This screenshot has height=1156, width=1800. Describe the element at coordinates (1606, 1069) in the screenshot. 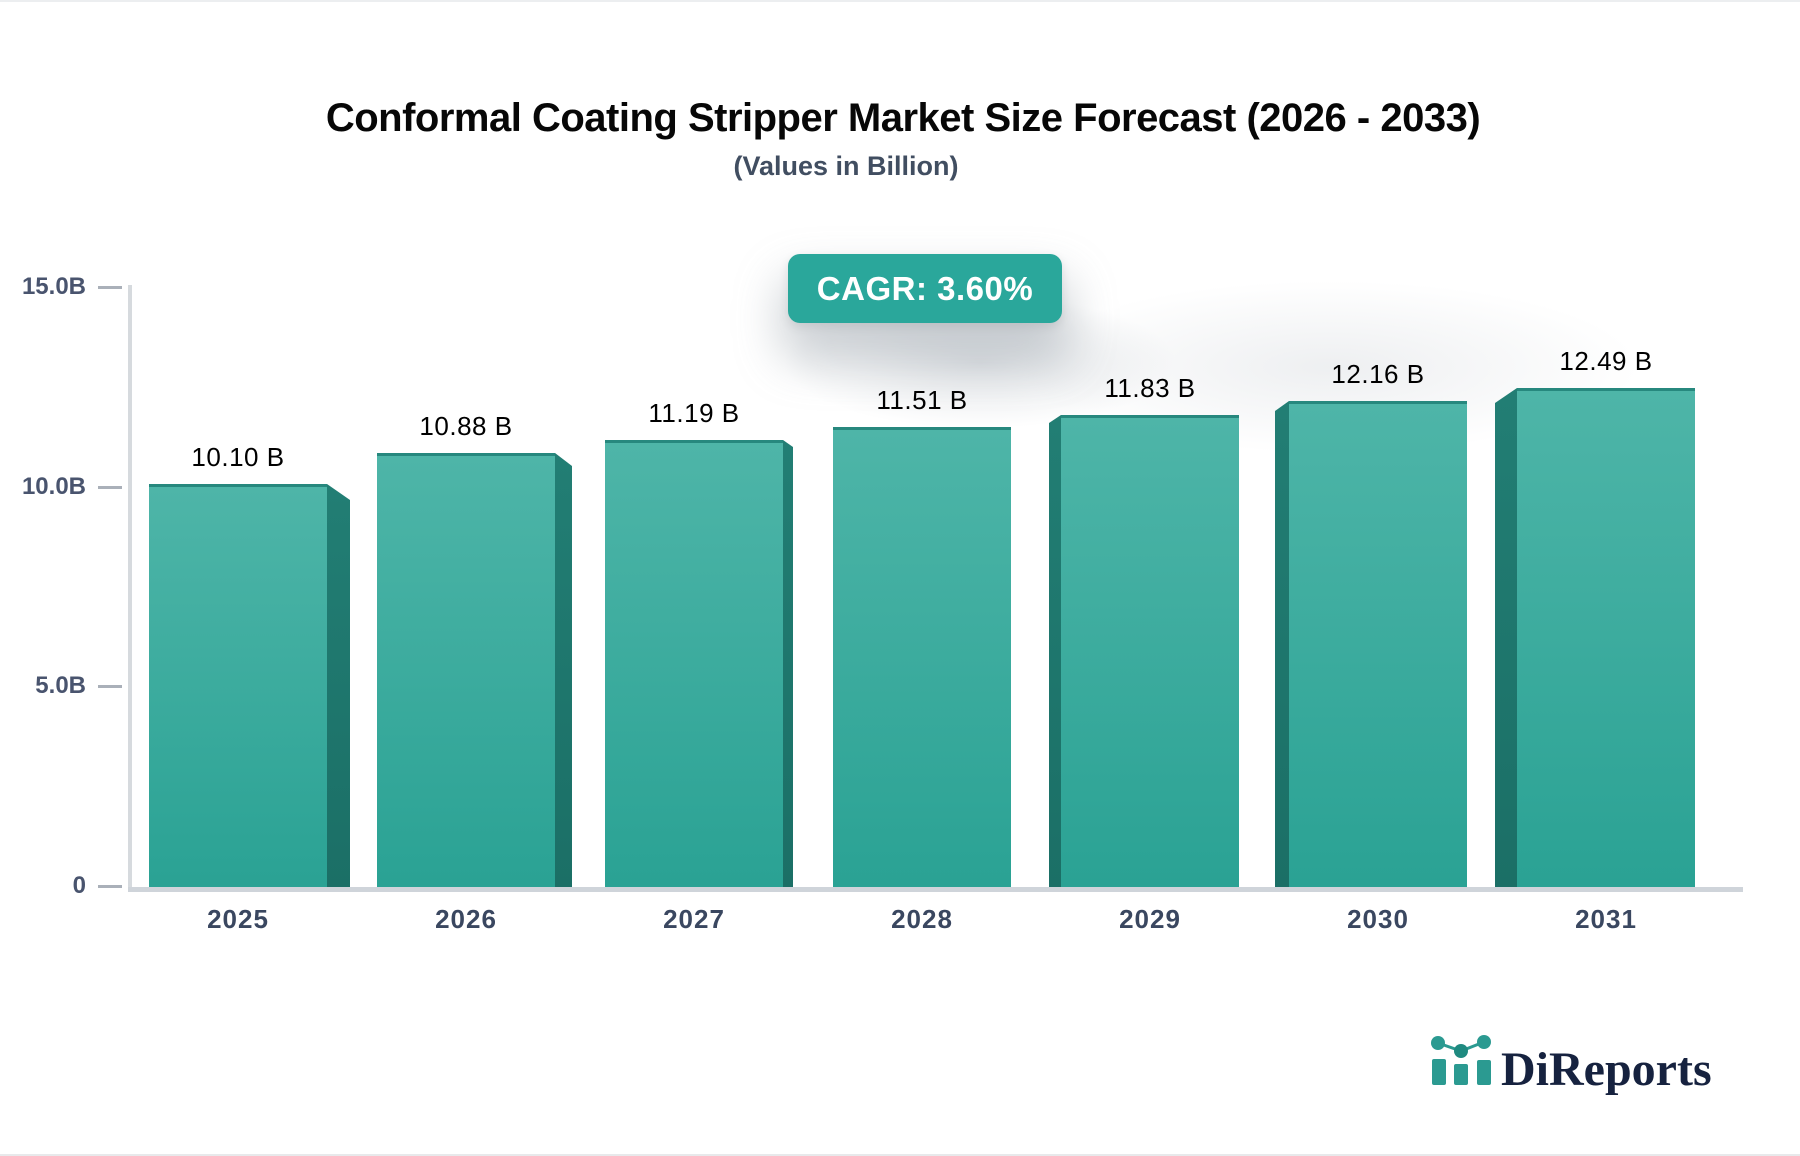

I see `brand-logo-text: DiReports` at that location.